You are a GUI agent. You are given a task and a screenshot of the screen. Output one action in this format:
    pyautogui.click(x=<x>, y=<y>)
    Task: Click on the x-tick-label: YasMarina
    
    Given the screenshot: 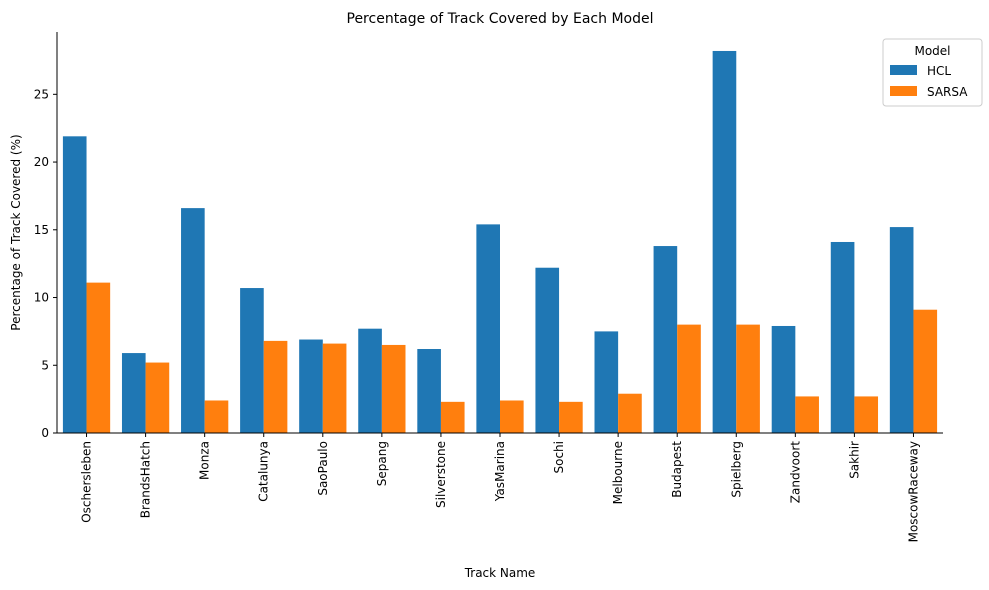 What is the action you would take?
    pyautogui.click(x=500, y=471)
    